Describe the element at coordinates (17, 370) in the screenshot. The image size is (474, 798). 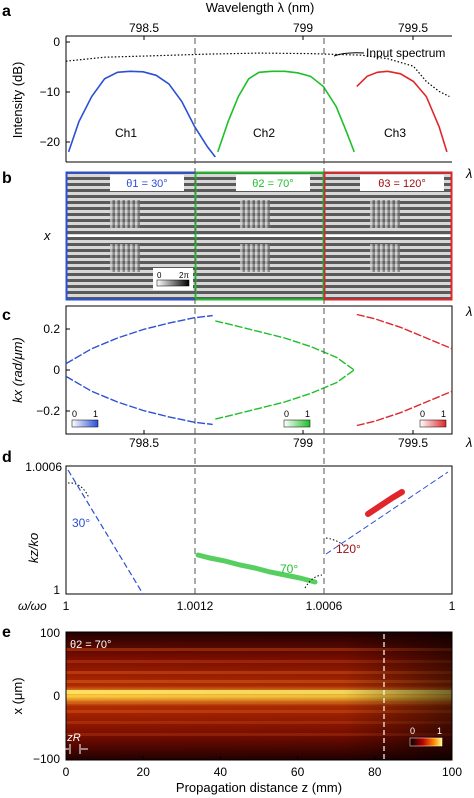
I see `panel-c-y-label: kx (rad/μm)` at that location.